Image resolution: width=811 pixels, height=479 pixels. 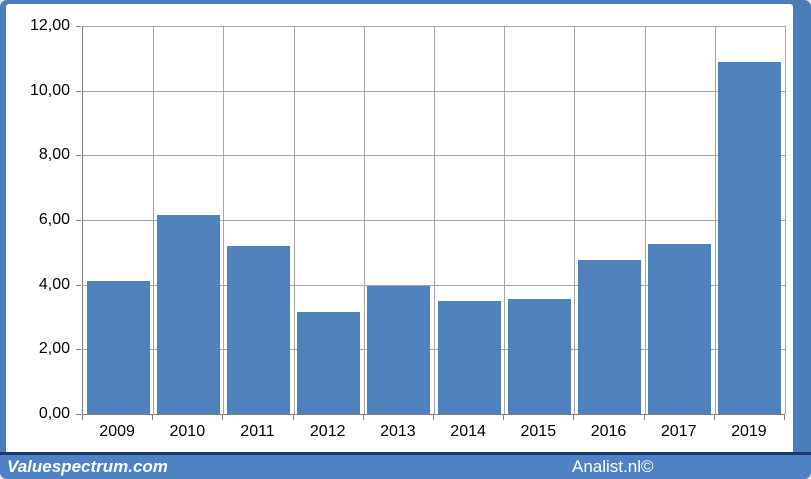 What do you see at coordinates (398, 431) in the screenshot?
I see `x-tick-label: 2013` at bounding box center [398, 431].